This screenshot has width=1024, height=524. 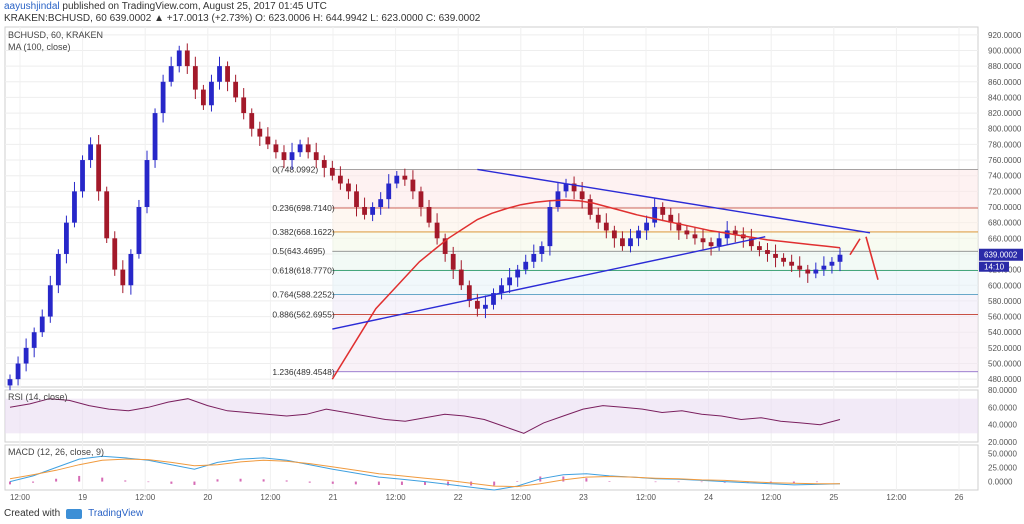 I want to click on fib-level-label: 0(748.0992), so click(x=295, y=169).